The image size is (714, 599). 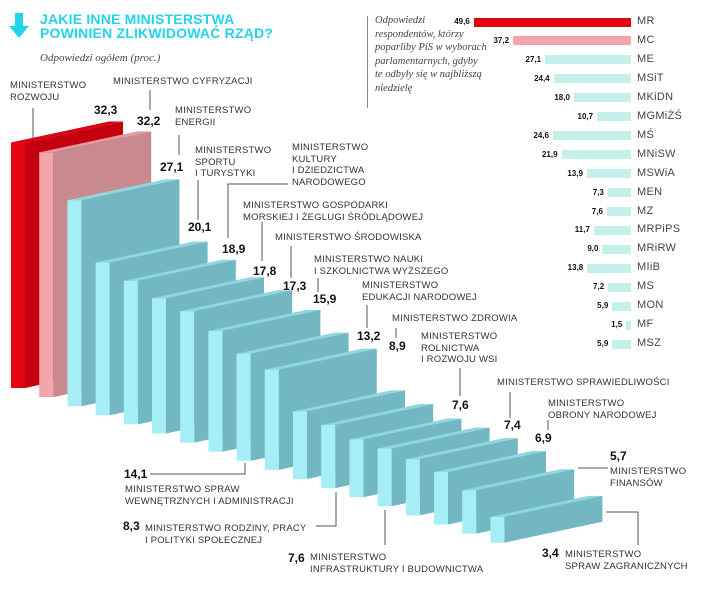 What do you see at coordinates (257, 210) in the screenshot?
I see `leader-line-MKiDN` at bounding box center [257, 210].